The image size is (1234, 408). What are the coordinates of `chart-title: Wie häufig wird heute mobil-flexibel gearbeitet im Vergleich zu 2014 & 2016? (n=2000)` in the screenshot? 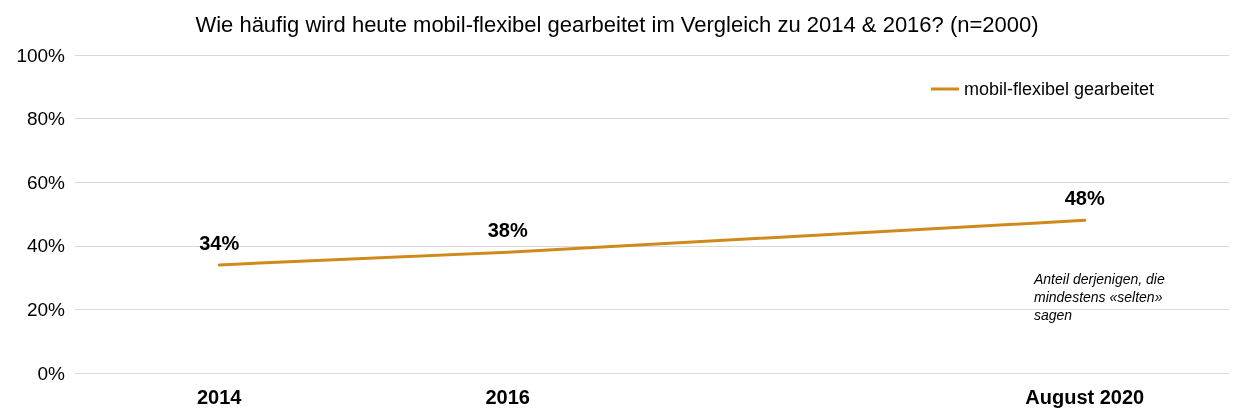 It's located at (617, 24).